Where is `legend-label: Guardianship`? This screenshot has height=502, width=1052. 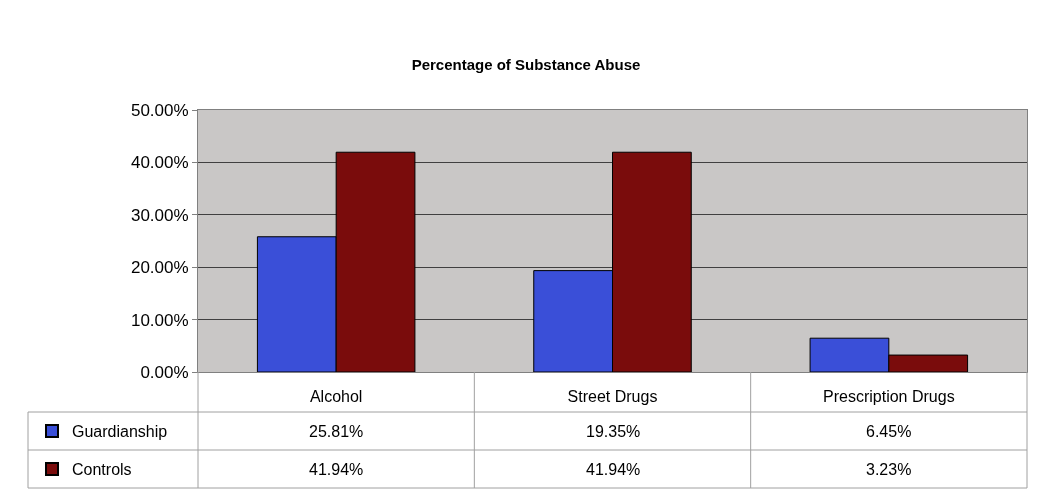
legend-label: Guardianship is located at coordinates (120, 432).